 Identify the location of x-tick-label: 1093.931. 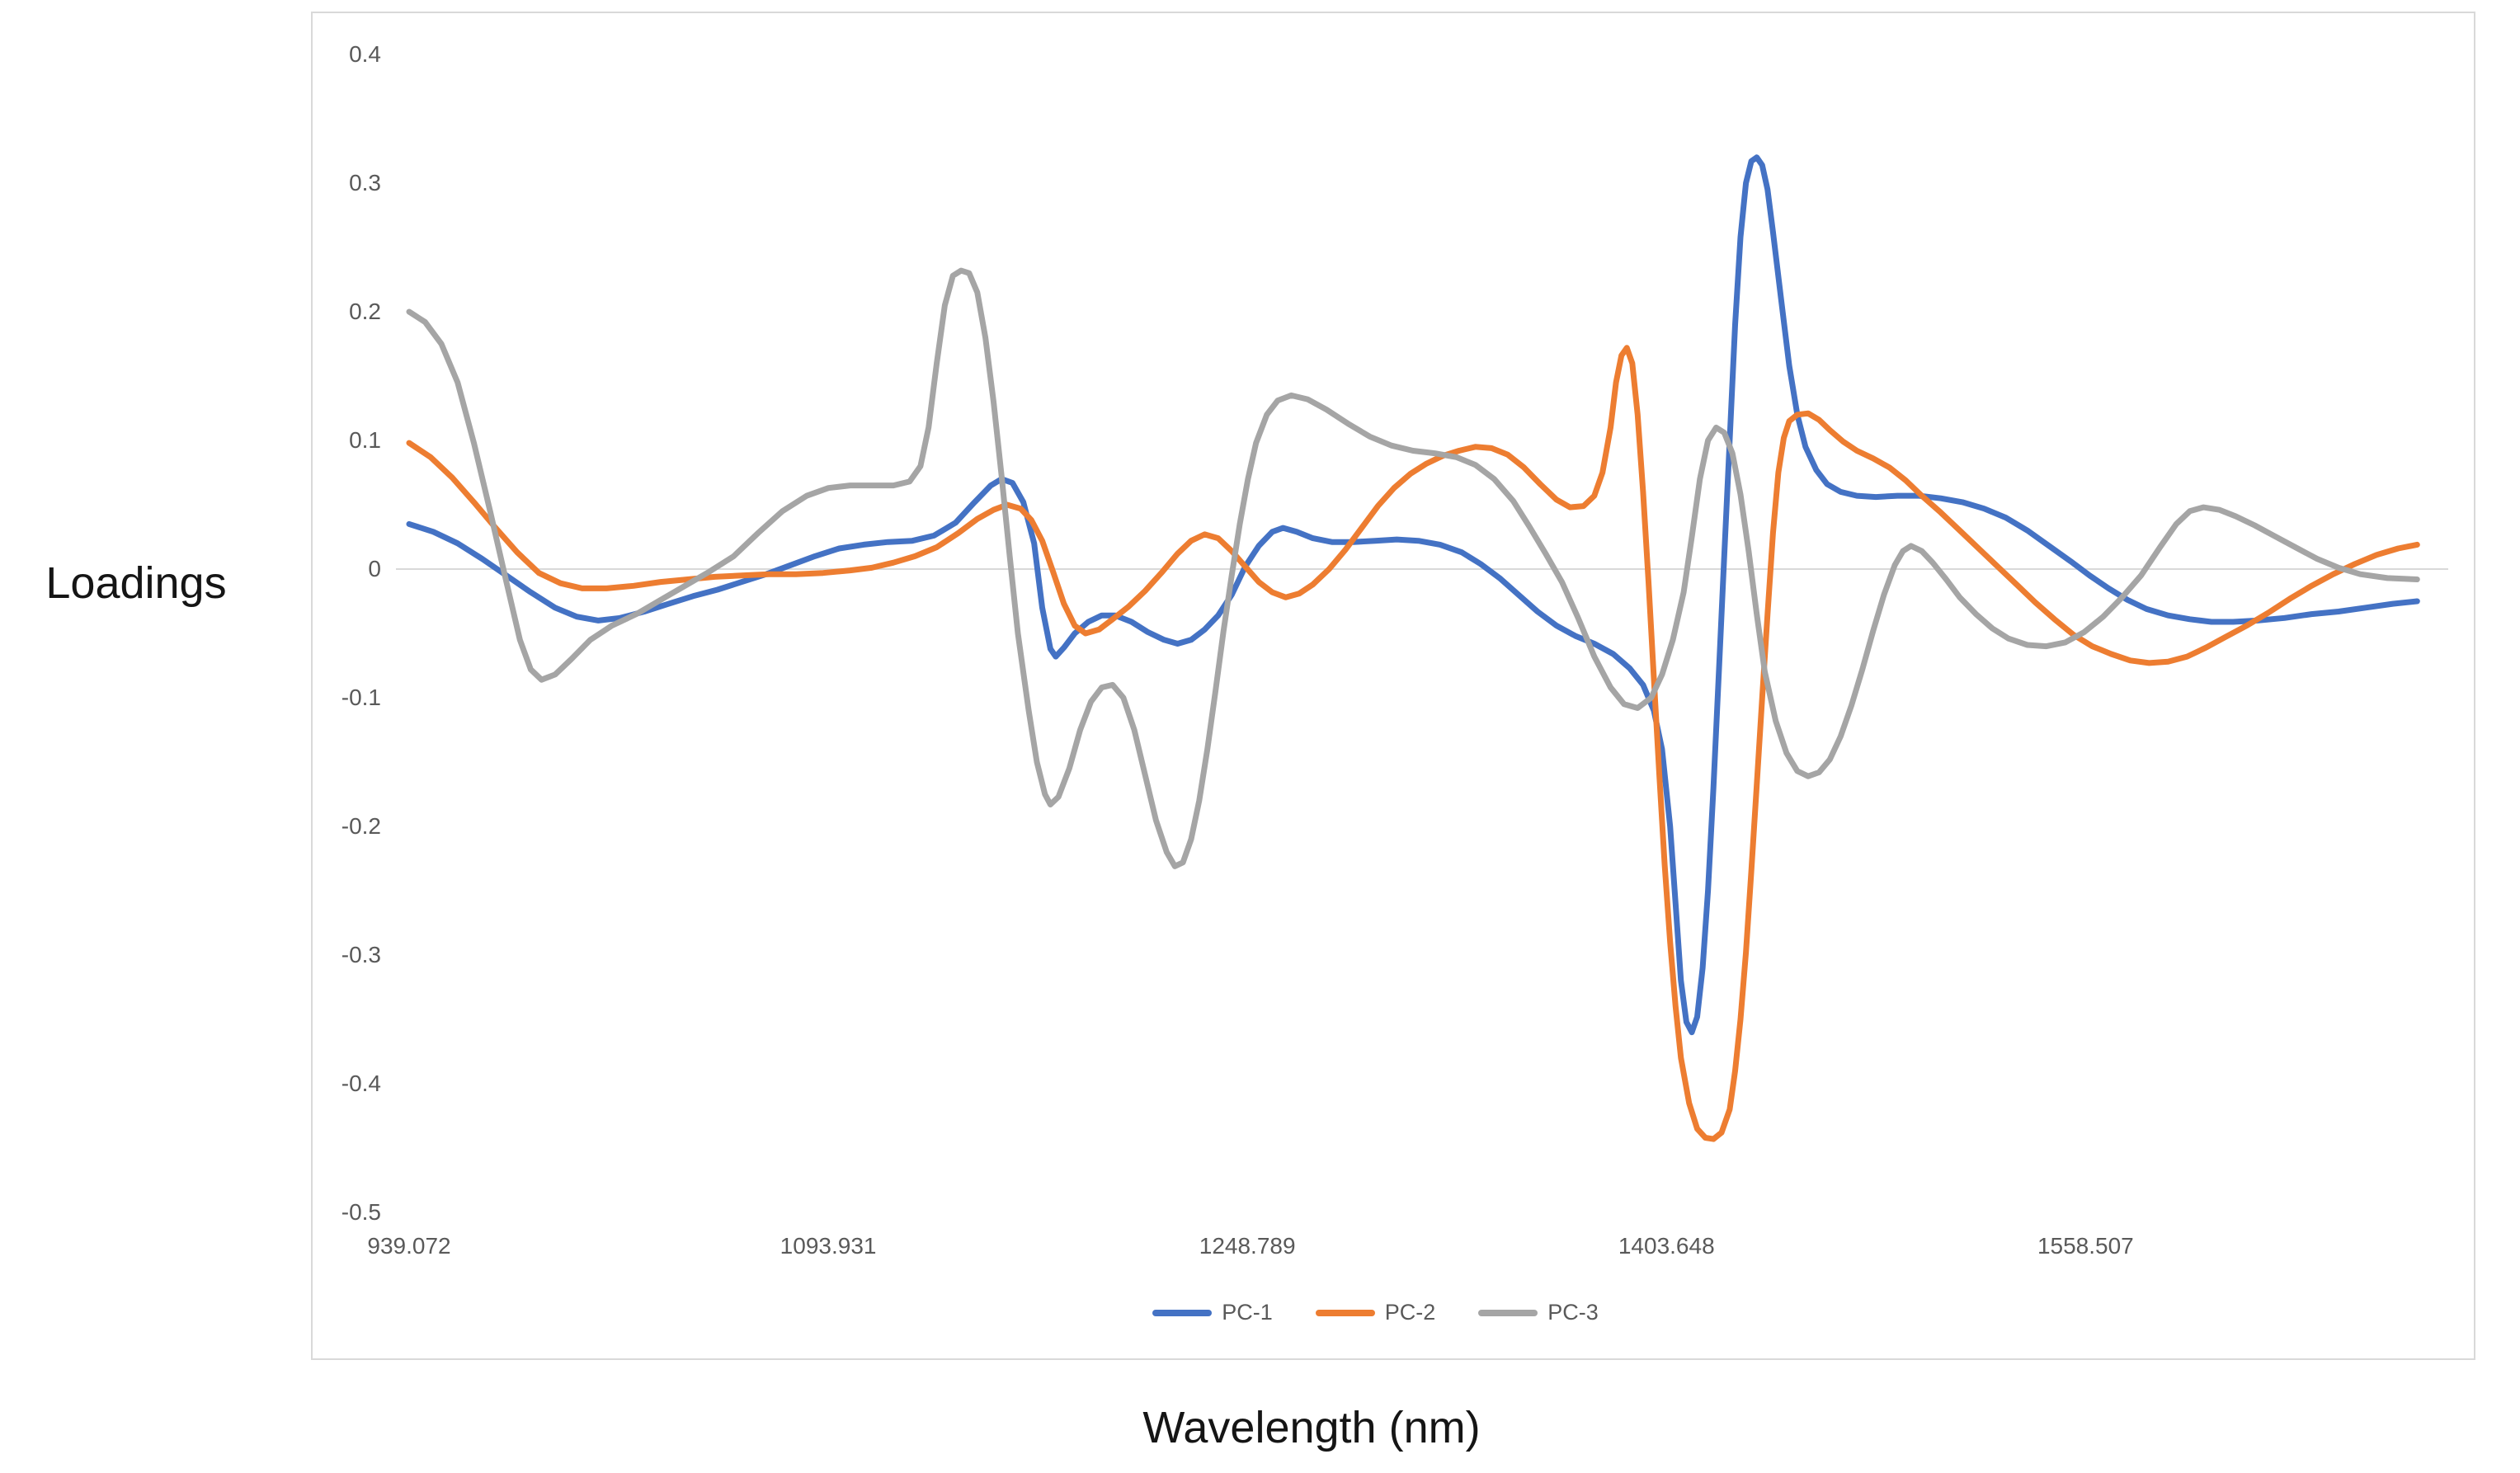
(828, 1246).